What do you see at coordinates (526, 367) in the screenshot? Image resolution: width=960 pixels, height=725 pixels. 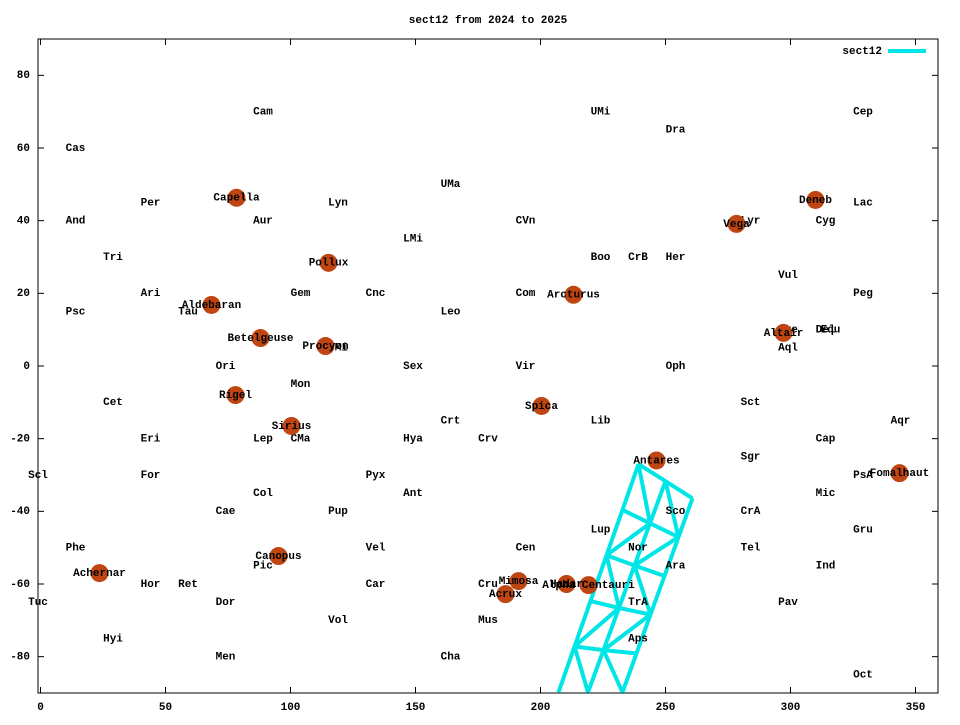 I see `constellation-label: Vir` at bounding box center [526, 367].